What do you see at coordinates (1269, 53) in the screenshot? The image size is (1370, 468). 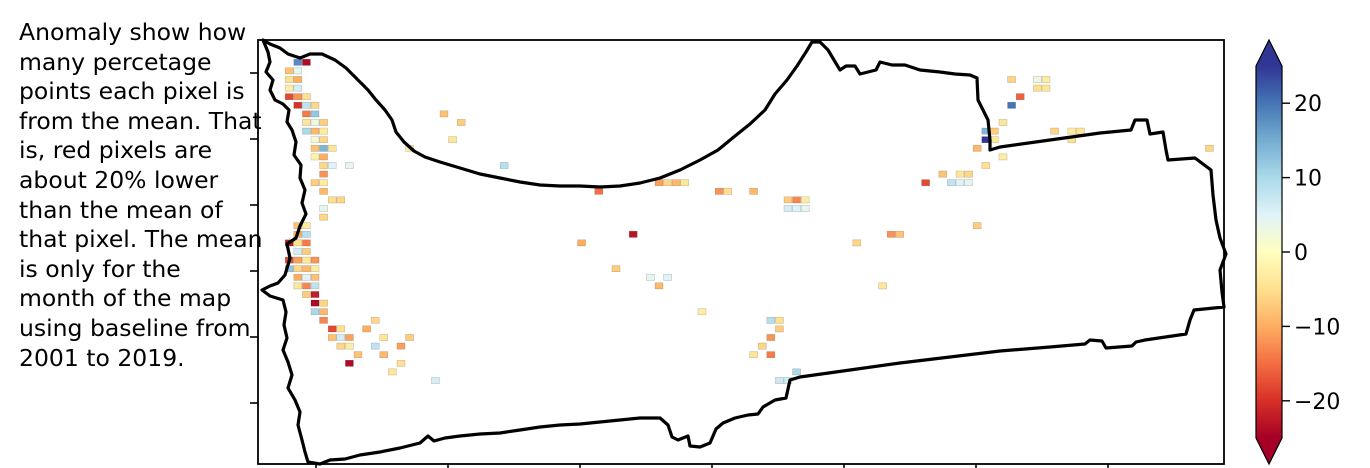 I see `colorbar-extend-max` at bounding box center [1269, 53].